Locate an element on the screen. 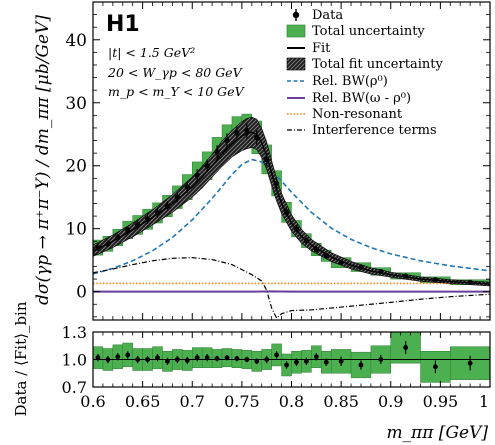 The height and width of the screenshot is (445, 495). legend-entry-total-uncertainty: Total uncertainty is located at coordinates (355, 31).